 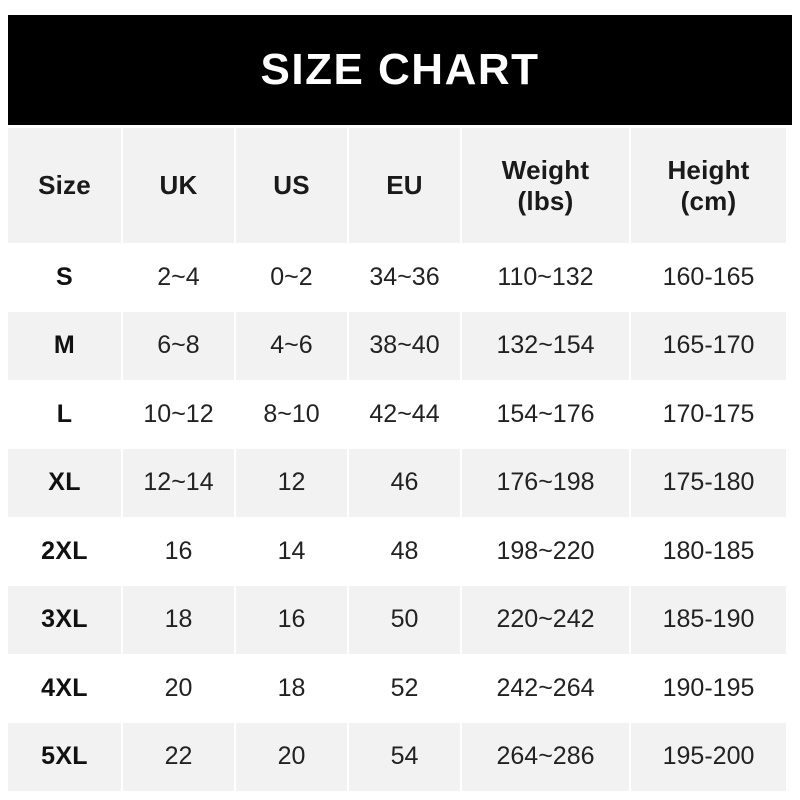 I want to click on page-title: SIZE CHART, so click(x=400, y=69).